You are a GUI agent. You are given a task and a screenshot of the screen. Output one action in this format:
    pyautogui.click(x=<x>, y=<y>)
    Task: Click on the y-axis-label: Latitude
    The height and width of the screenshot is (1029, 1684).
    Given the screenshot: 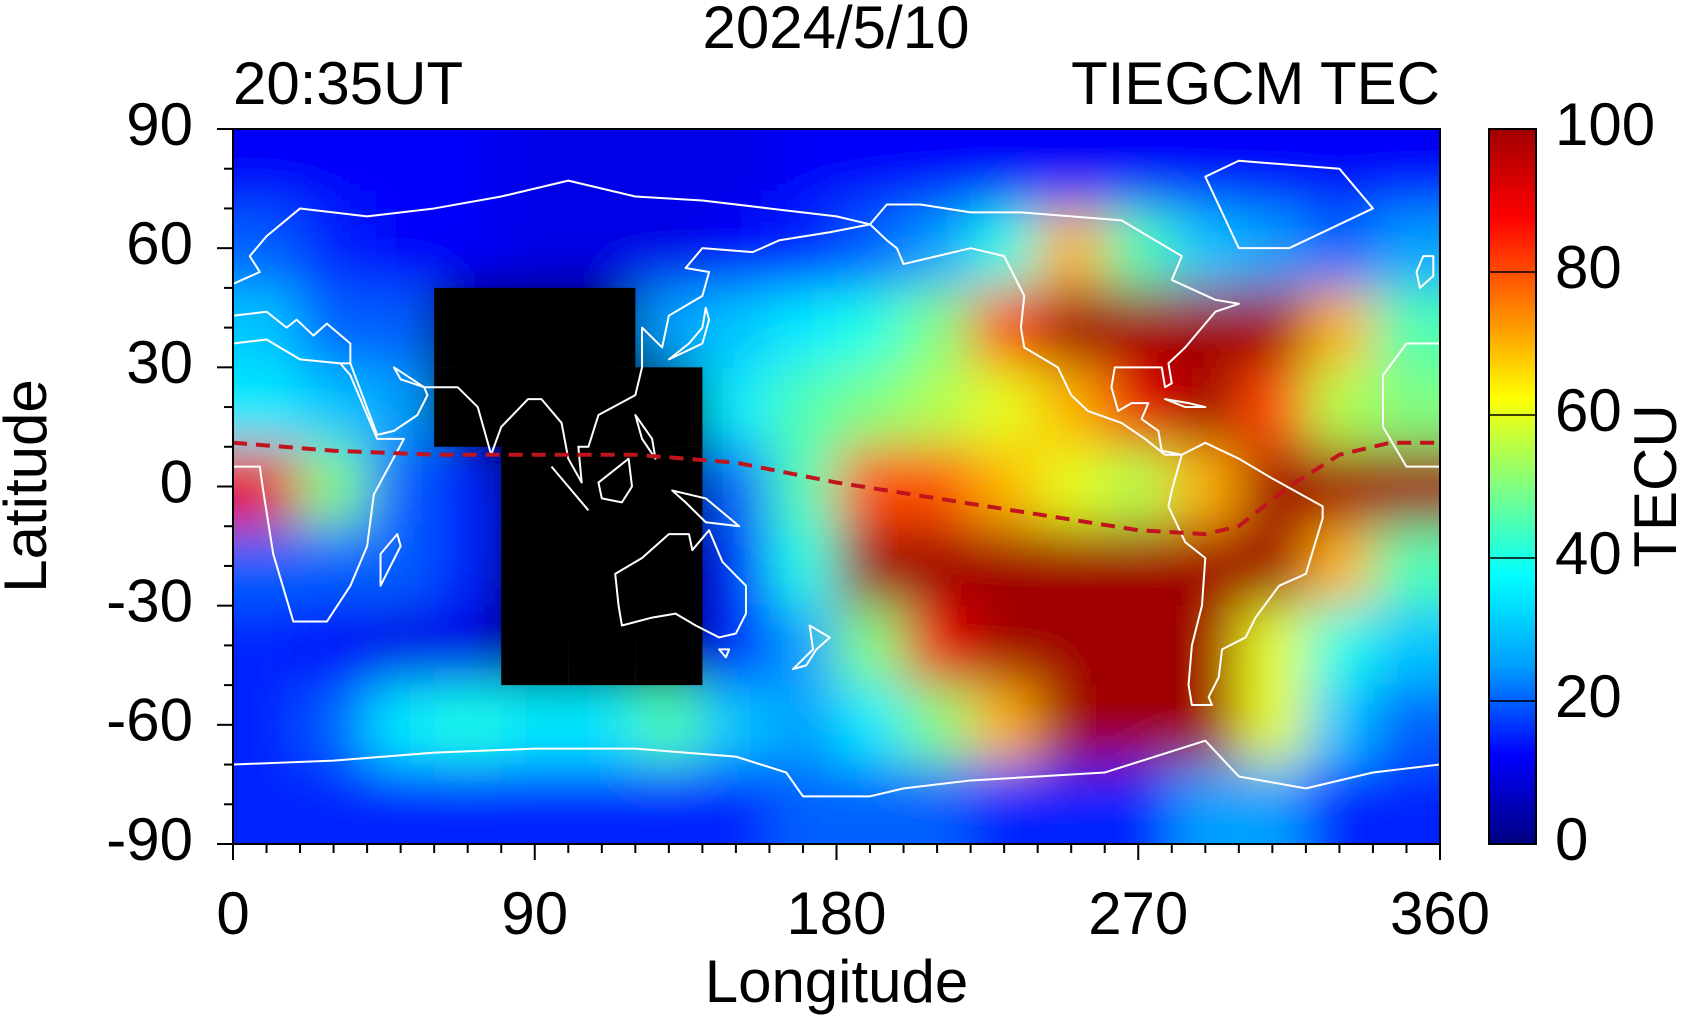 What is the action you would take?
    pyautogui.click(x=29, y=486)
    